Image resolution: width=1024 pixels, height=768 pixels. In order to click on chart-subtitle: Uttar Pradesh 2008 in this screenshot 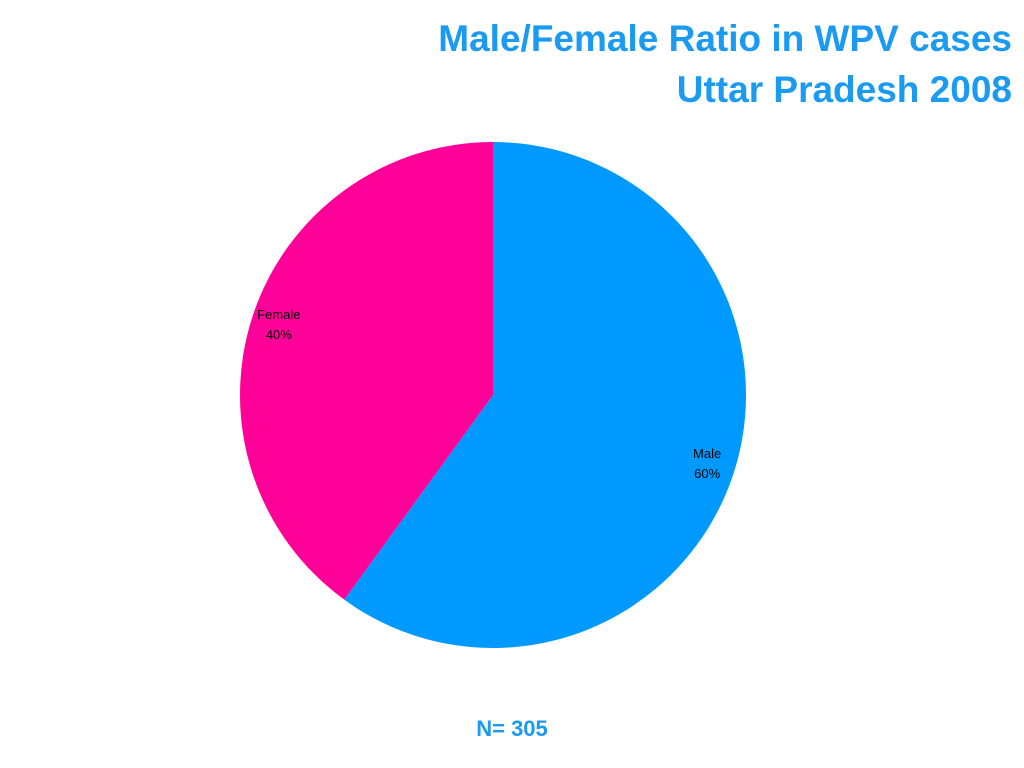, I will do `click(844, 89)`.